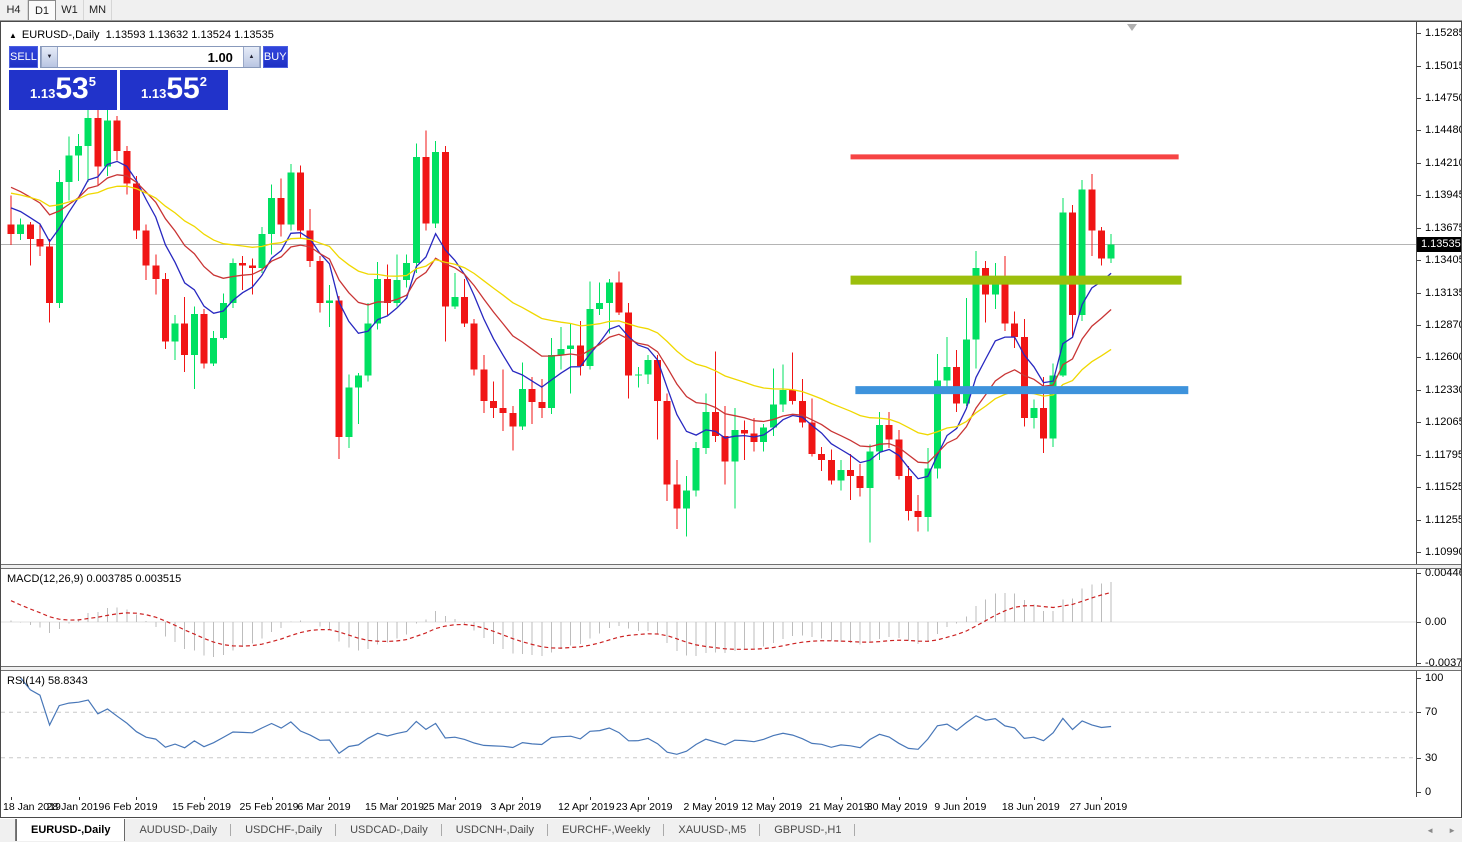  Describe the element at coordinates (1424, 791) in the screenshot. I see `axis-value-label: 0` at that location.